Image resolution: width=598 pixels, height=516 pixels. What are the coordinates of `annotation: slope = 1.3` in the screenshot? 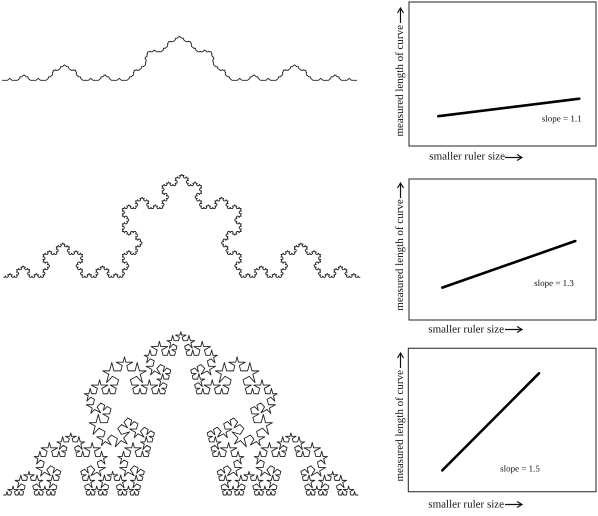 It's located at (554, 283).